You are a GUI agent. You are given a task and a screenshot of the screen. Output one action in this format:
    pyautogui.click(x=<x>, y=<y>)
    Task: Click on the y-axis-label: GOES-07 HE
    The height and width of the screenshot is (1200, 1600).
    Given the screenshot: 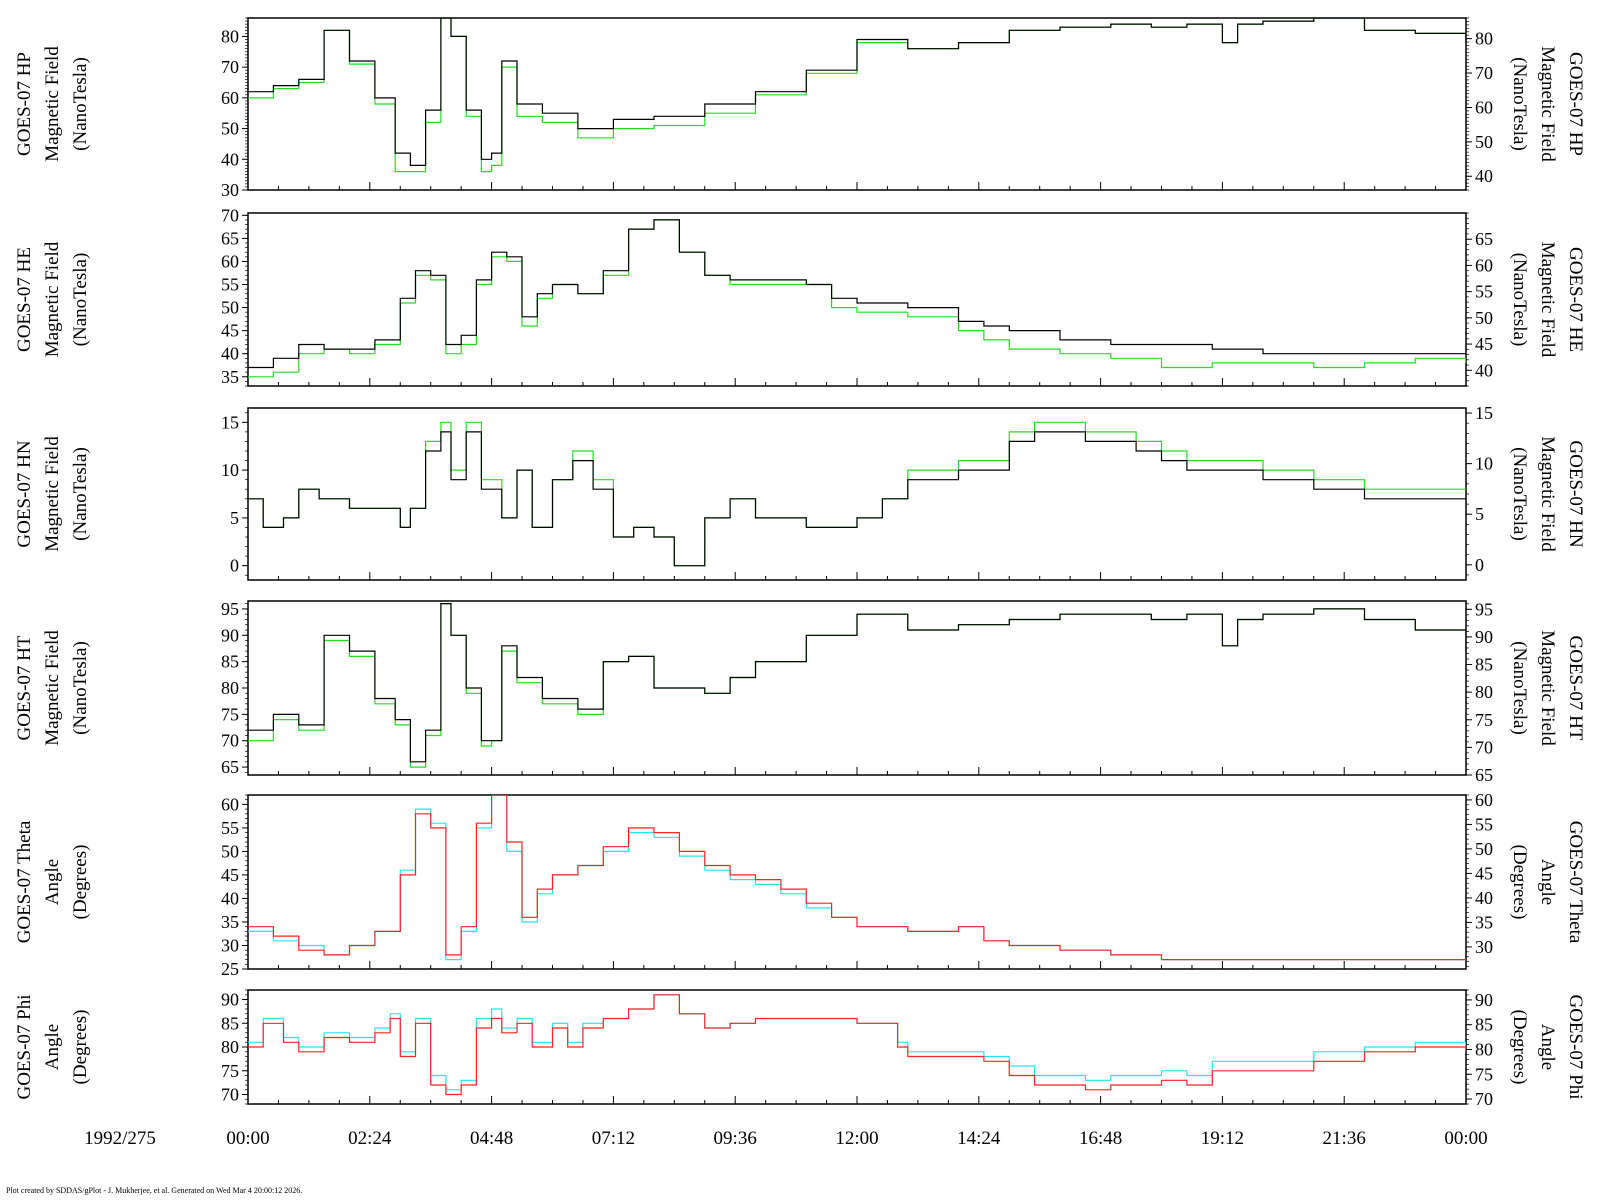 What is the action you would take?
    pyautogui.click(x=24, y=299)
    